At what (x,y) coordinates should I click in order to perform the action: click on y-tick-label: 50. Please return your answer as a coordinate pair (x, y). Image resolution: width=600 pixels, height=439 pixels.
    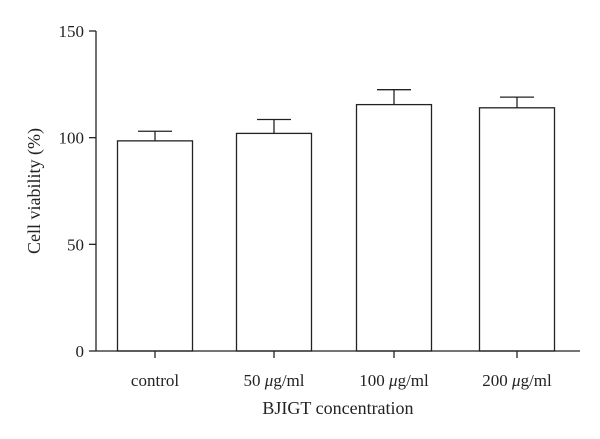
    Looking at the image, I should click on (75, 244).